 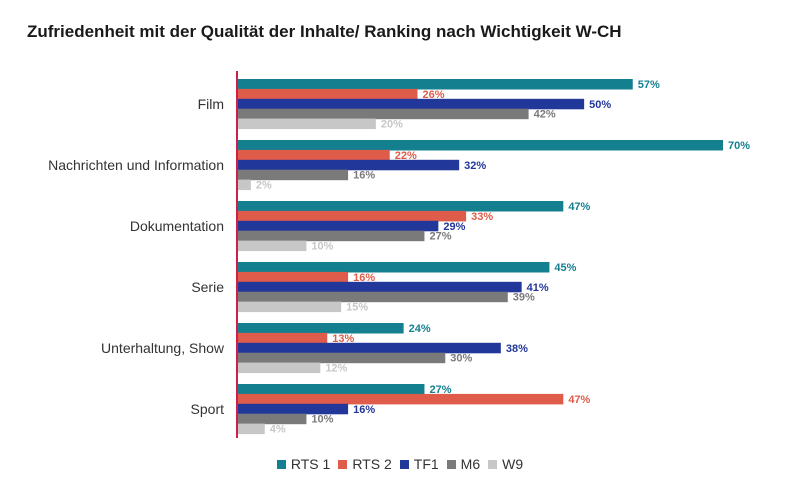 I want to click on legend-item: RTS 2, so click(x=365, y=464).